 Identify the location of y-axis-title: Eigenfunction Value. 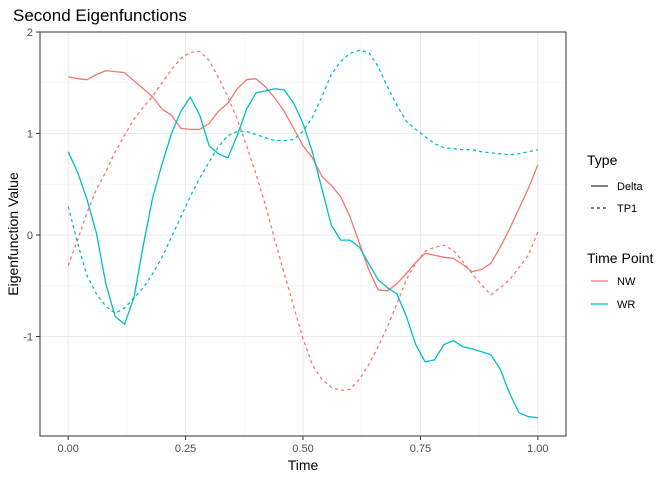
(13, 234).